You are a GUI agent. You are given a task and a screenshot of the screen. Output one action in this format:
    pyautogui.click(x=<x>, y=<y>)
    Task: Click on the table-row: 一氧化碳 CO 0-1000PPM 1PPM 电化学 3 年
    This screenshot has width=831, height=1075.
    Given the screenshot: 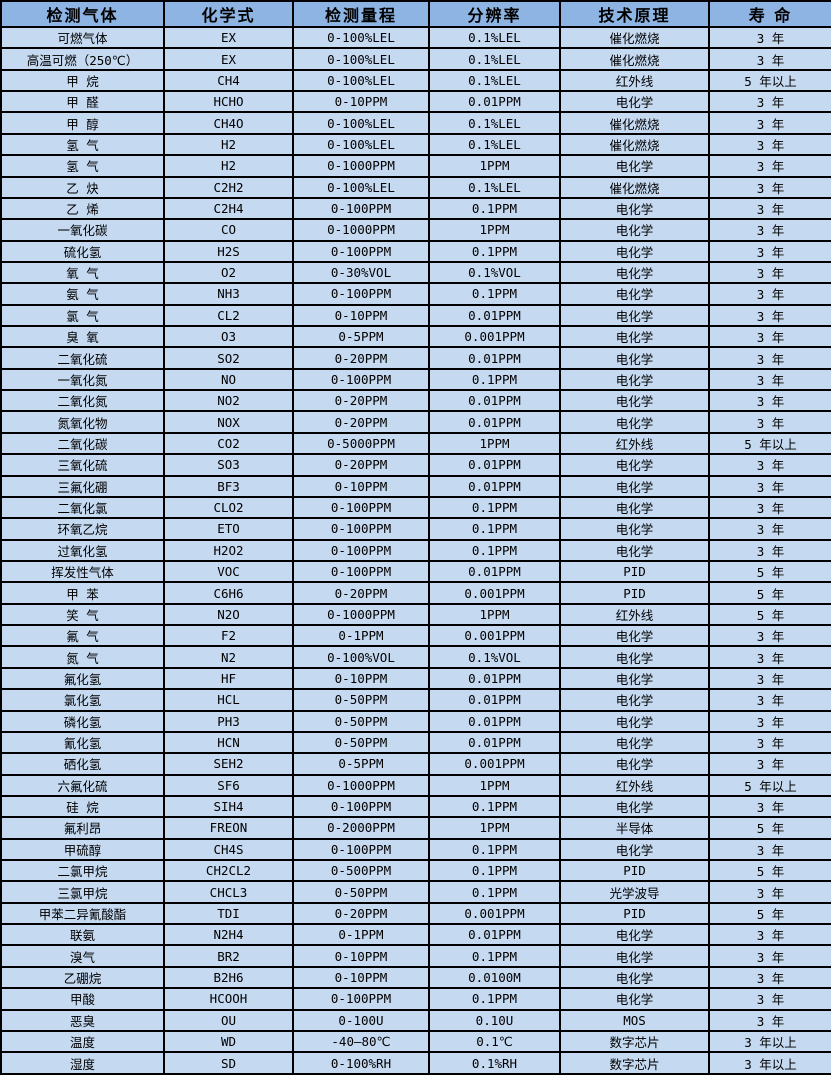 What is the action you would take?
    pyautogui.click(x=415, y=230)
    